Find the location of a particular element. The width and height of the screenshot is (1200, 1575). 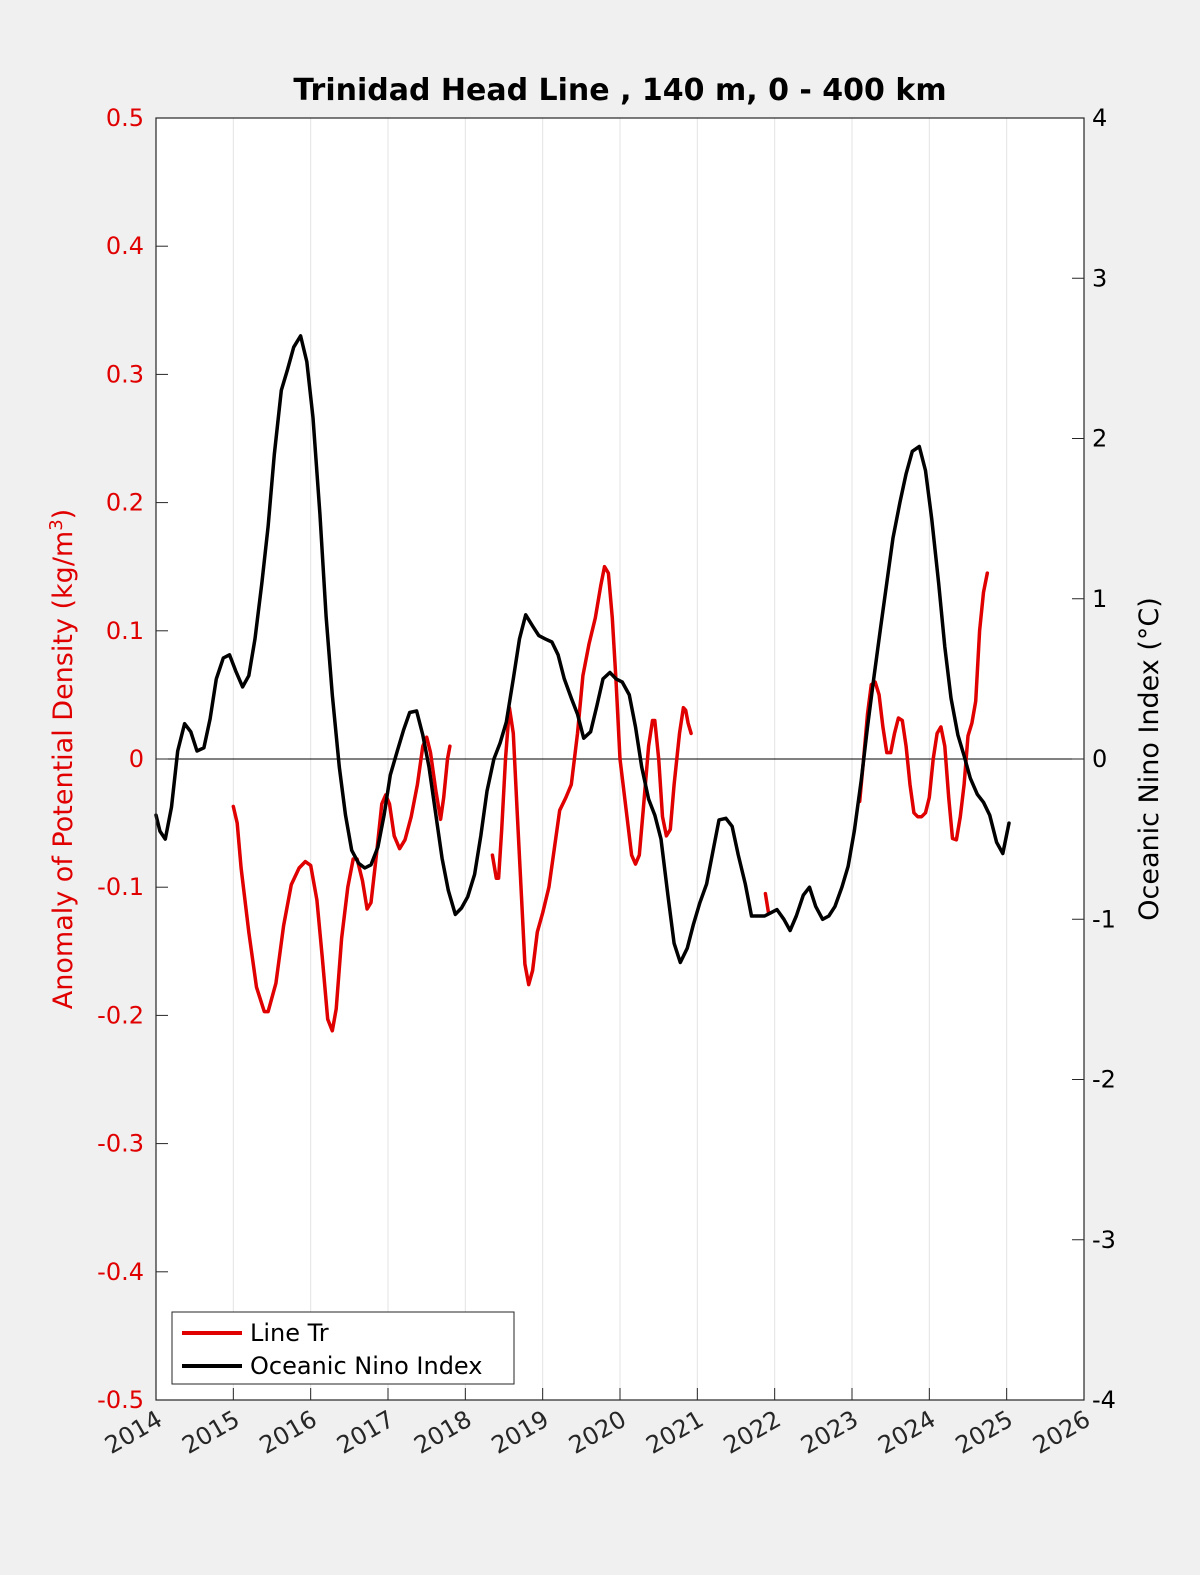

legend-box is located at coordinates (343, 1348).